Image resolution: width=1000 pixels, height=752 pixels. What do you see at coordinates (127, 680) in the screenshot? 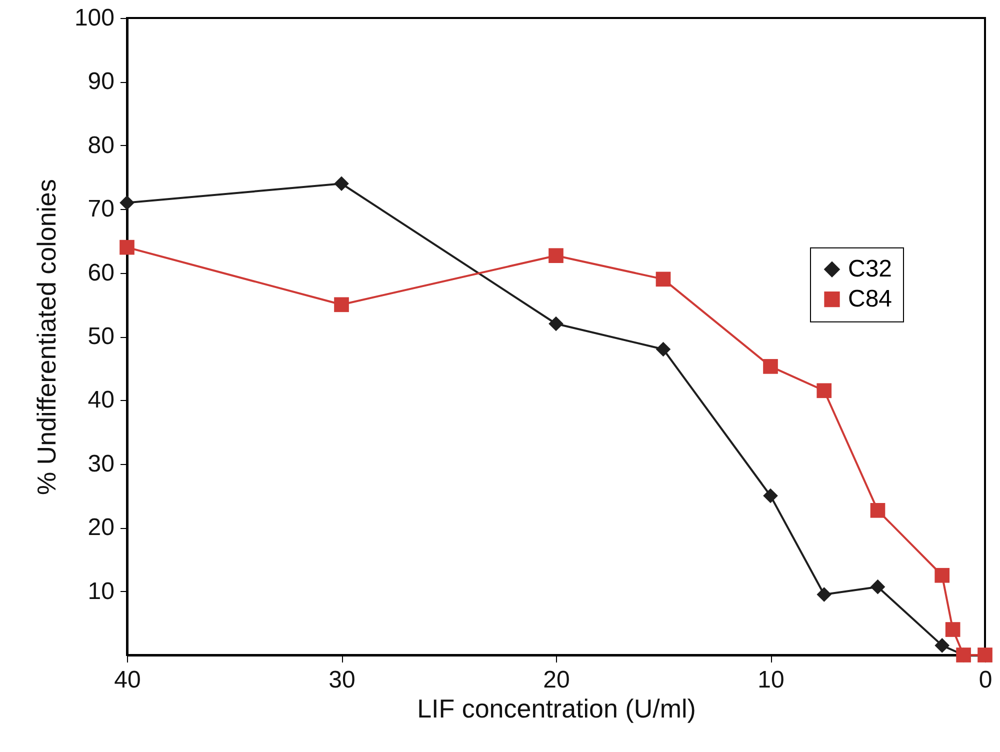
I see `x-tick-label: 40` at bounding box center [127, 680].